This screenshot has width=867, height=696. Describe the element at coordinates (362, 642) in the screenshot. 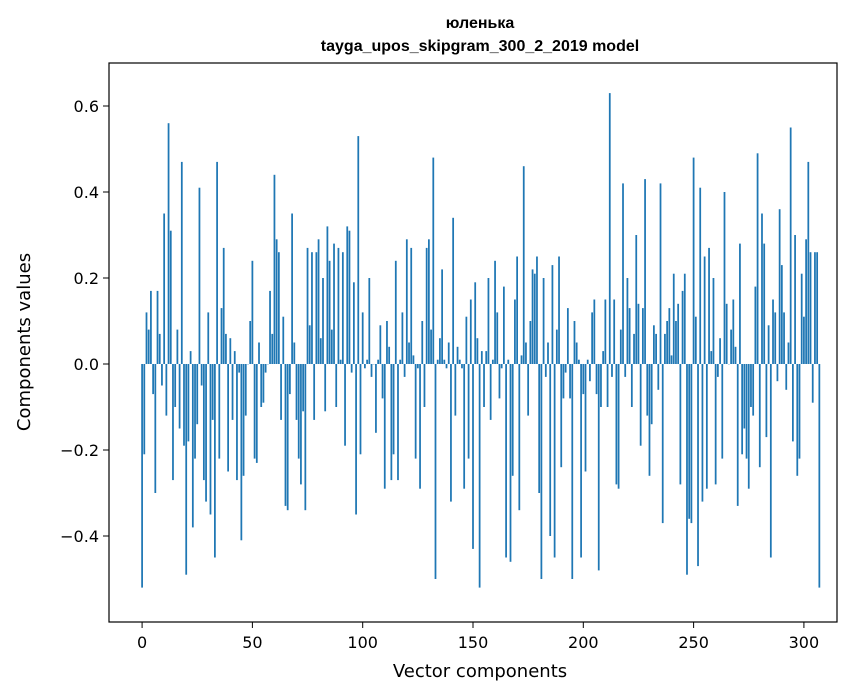

I see `x-tick-label: 100` at that location.